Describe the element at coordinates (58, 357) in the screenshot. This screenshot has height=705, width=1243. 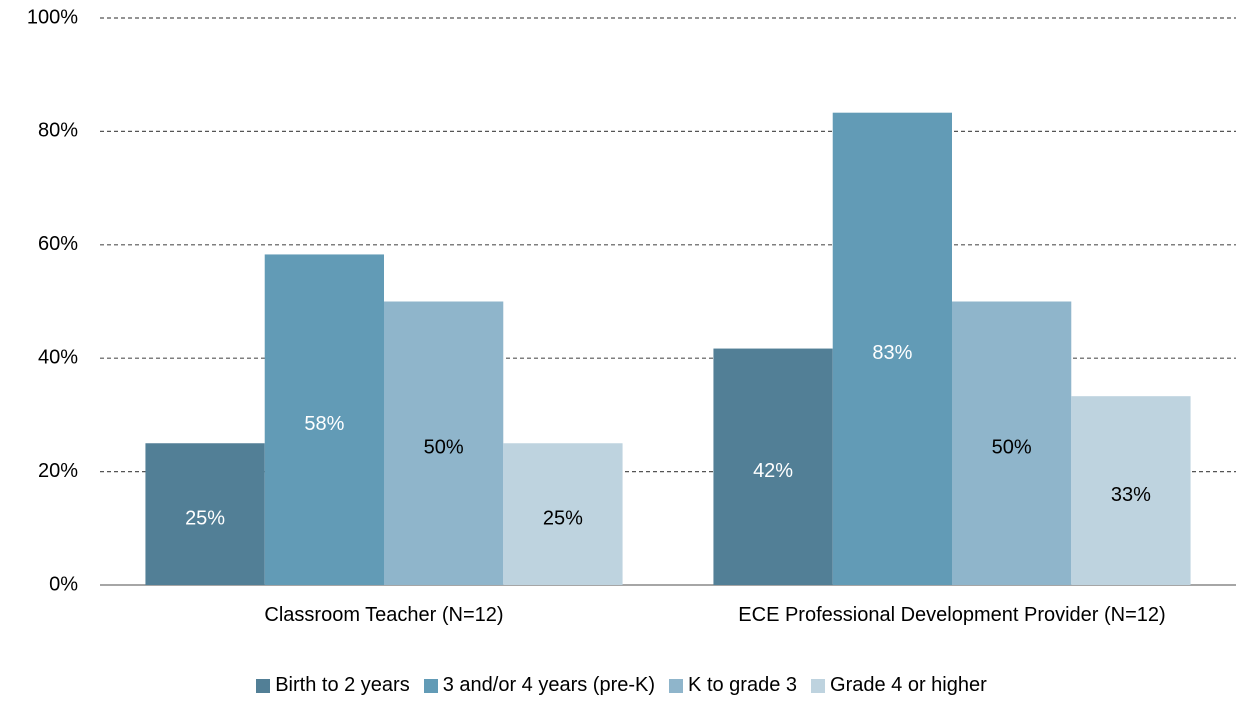
I see `y-tick-label: 40%` at that location.